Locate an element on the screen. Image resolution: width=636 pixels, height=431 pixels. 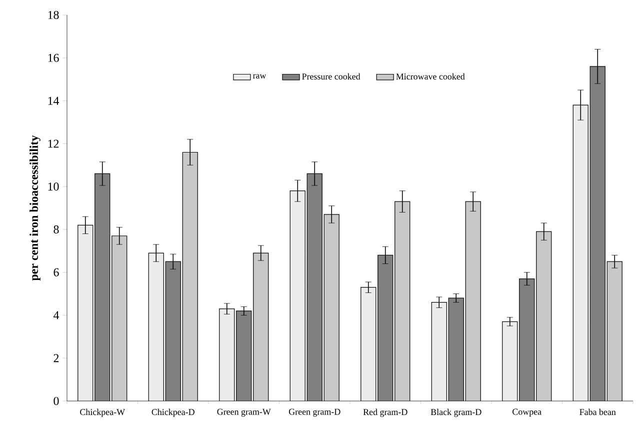
y-tick-label: 16 is located at coordinates (53, 58).